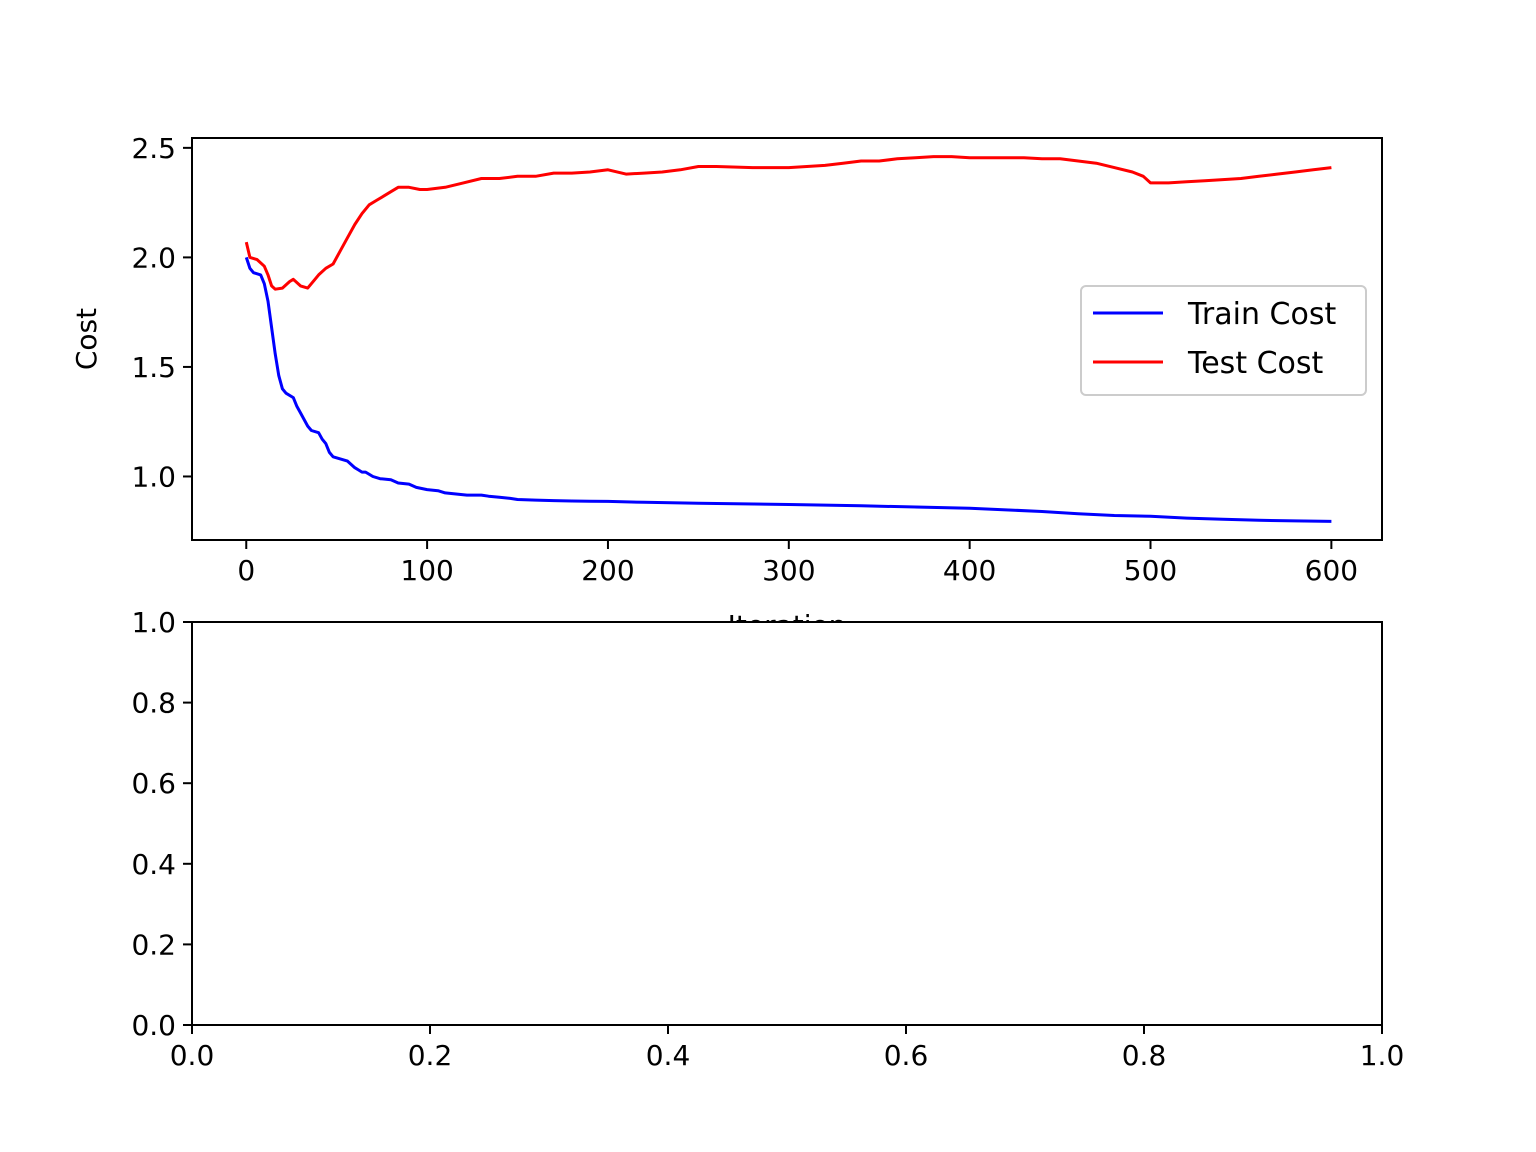 The height and width of the screenshot is (1152, 1536). Describe the element at coordinates (1331, 570) in the screenshot. I see `x-tick-label: 600` at that location.